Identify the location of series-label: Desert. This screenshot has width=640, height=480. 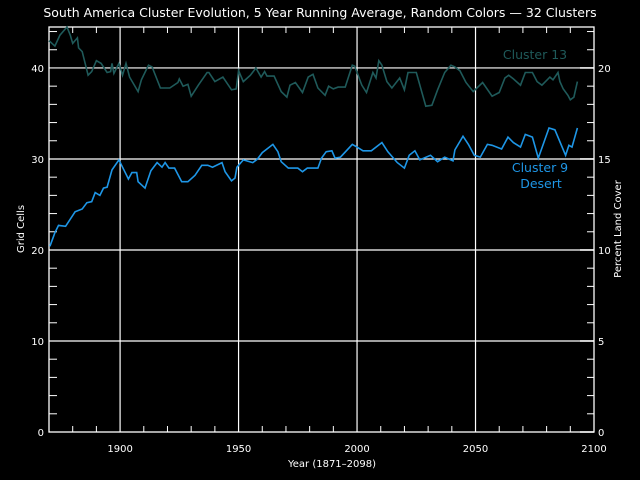
(541, 183).